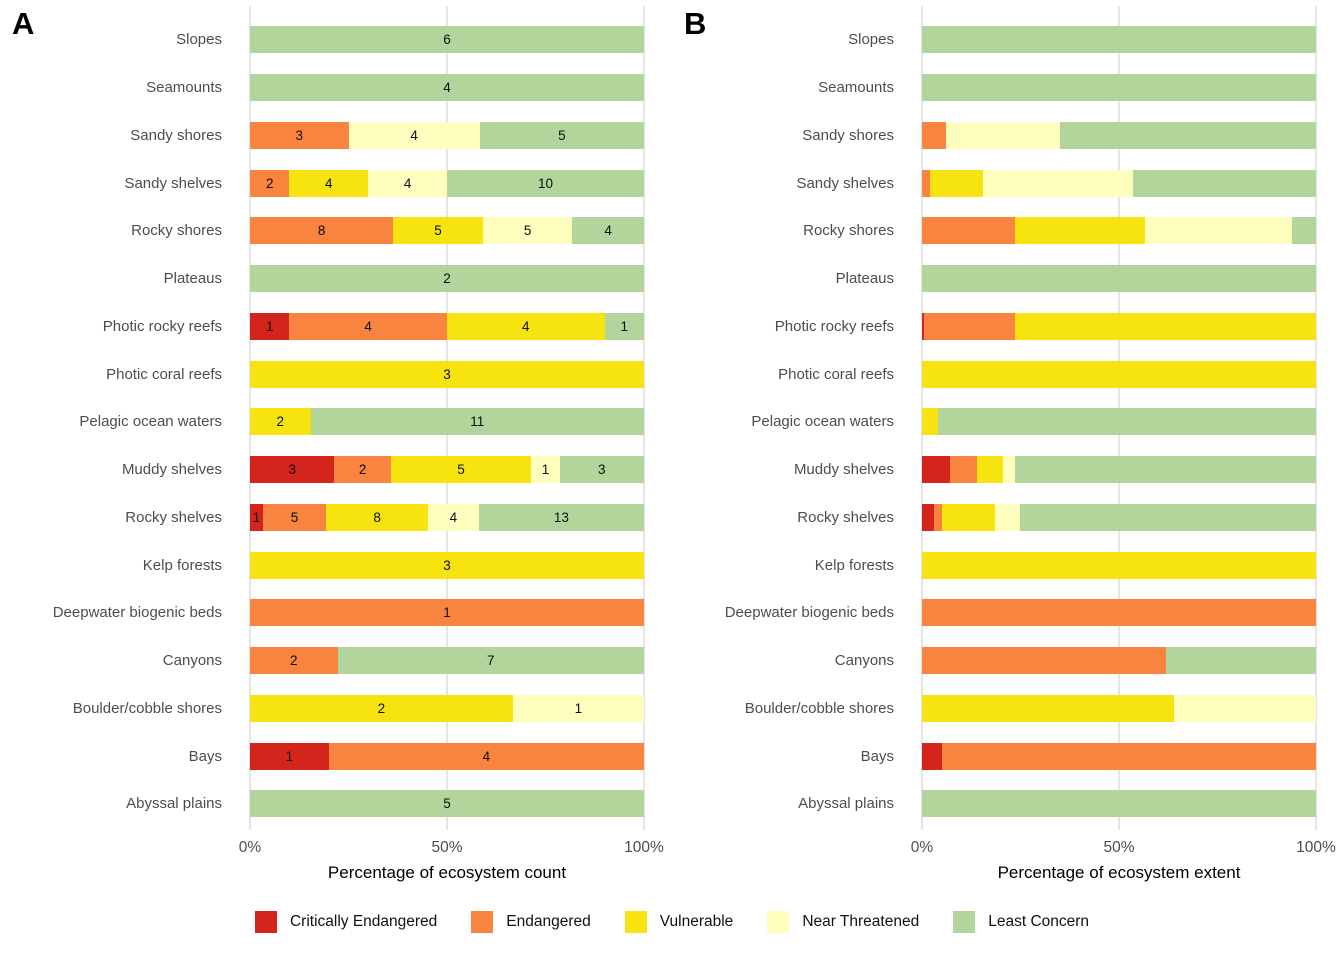  Describe the element at coordinates (994, 136) in the screenshot. I see `bar-row-sandy-shores: Sandy shores` at that location.